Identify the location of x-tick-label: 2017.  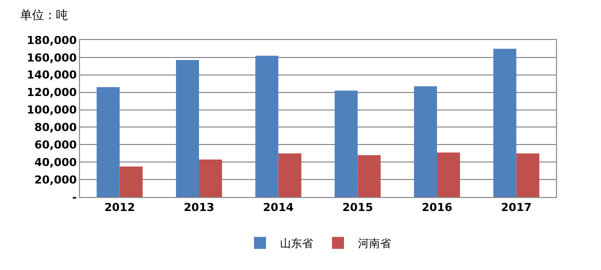
(516, 207).